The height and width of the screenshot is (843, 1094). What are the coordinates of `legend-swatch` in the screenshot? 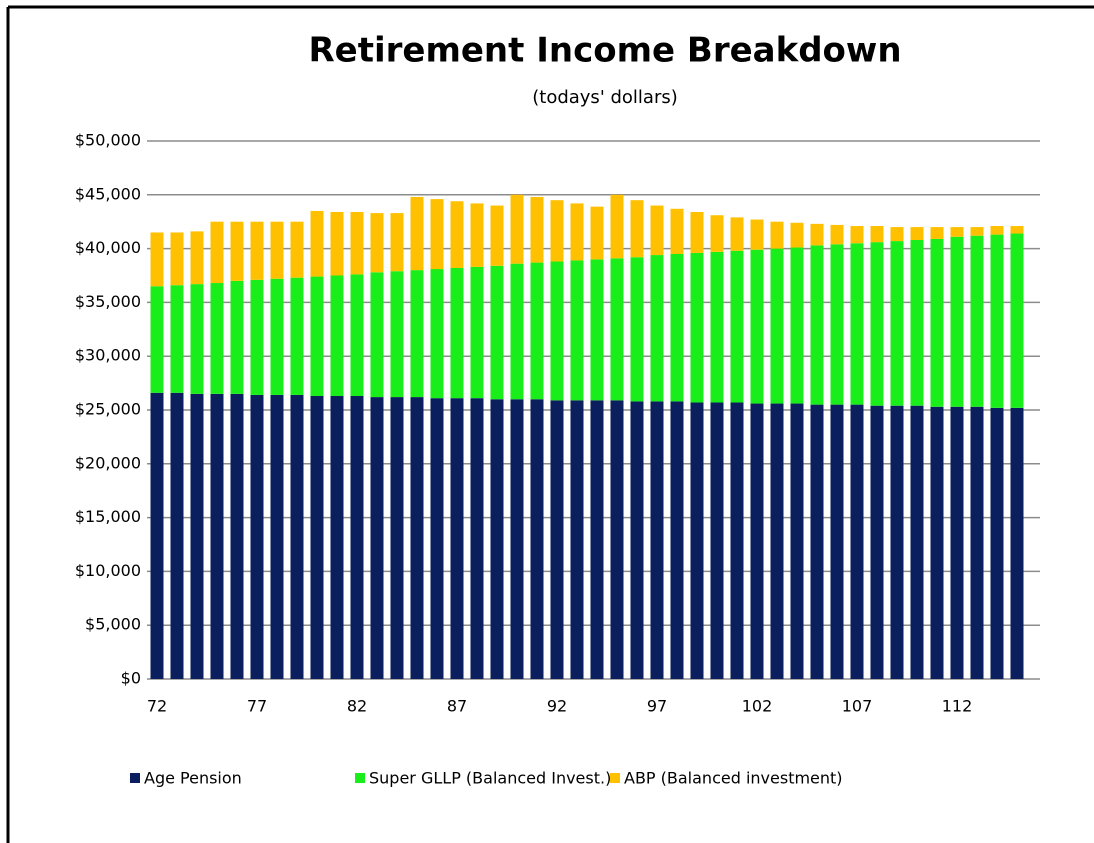 It's located at (135, 778).